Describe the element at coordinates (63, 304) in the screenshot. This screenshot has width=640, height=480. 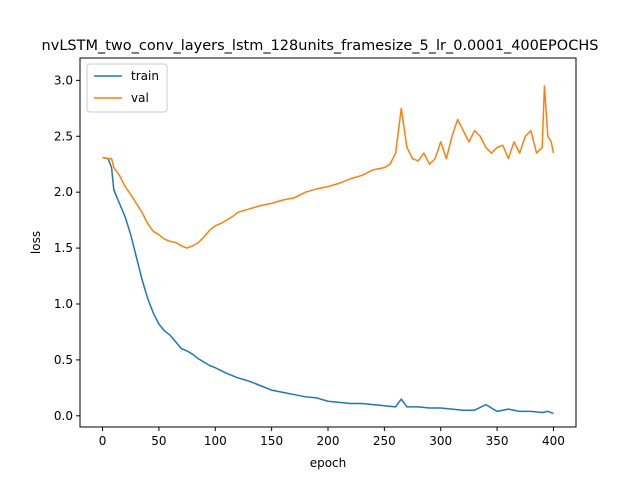
I see `y-tick-label: 1.0` at that location.